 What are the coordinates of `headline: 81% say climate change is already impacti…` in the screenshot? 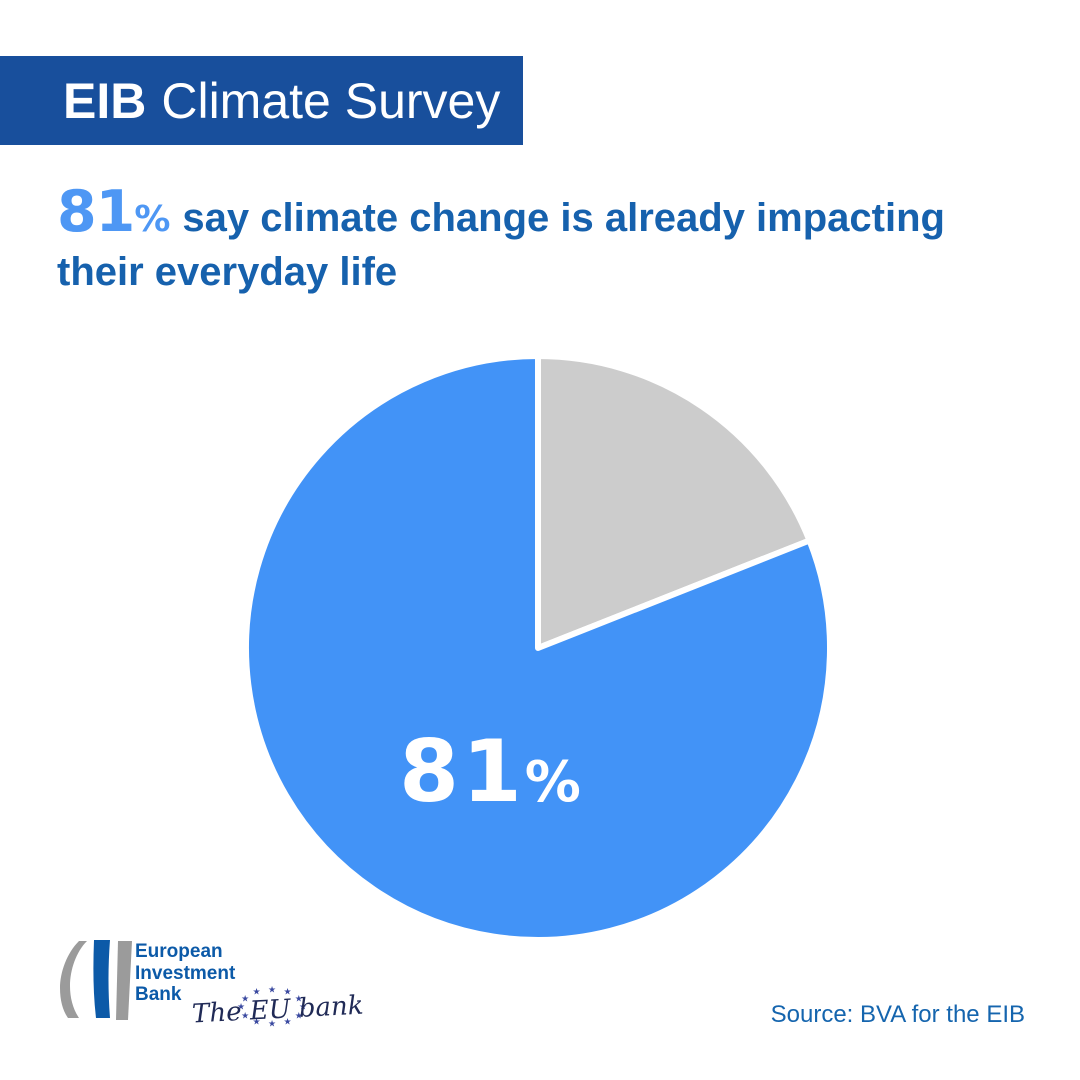 It's located at (517, 241).